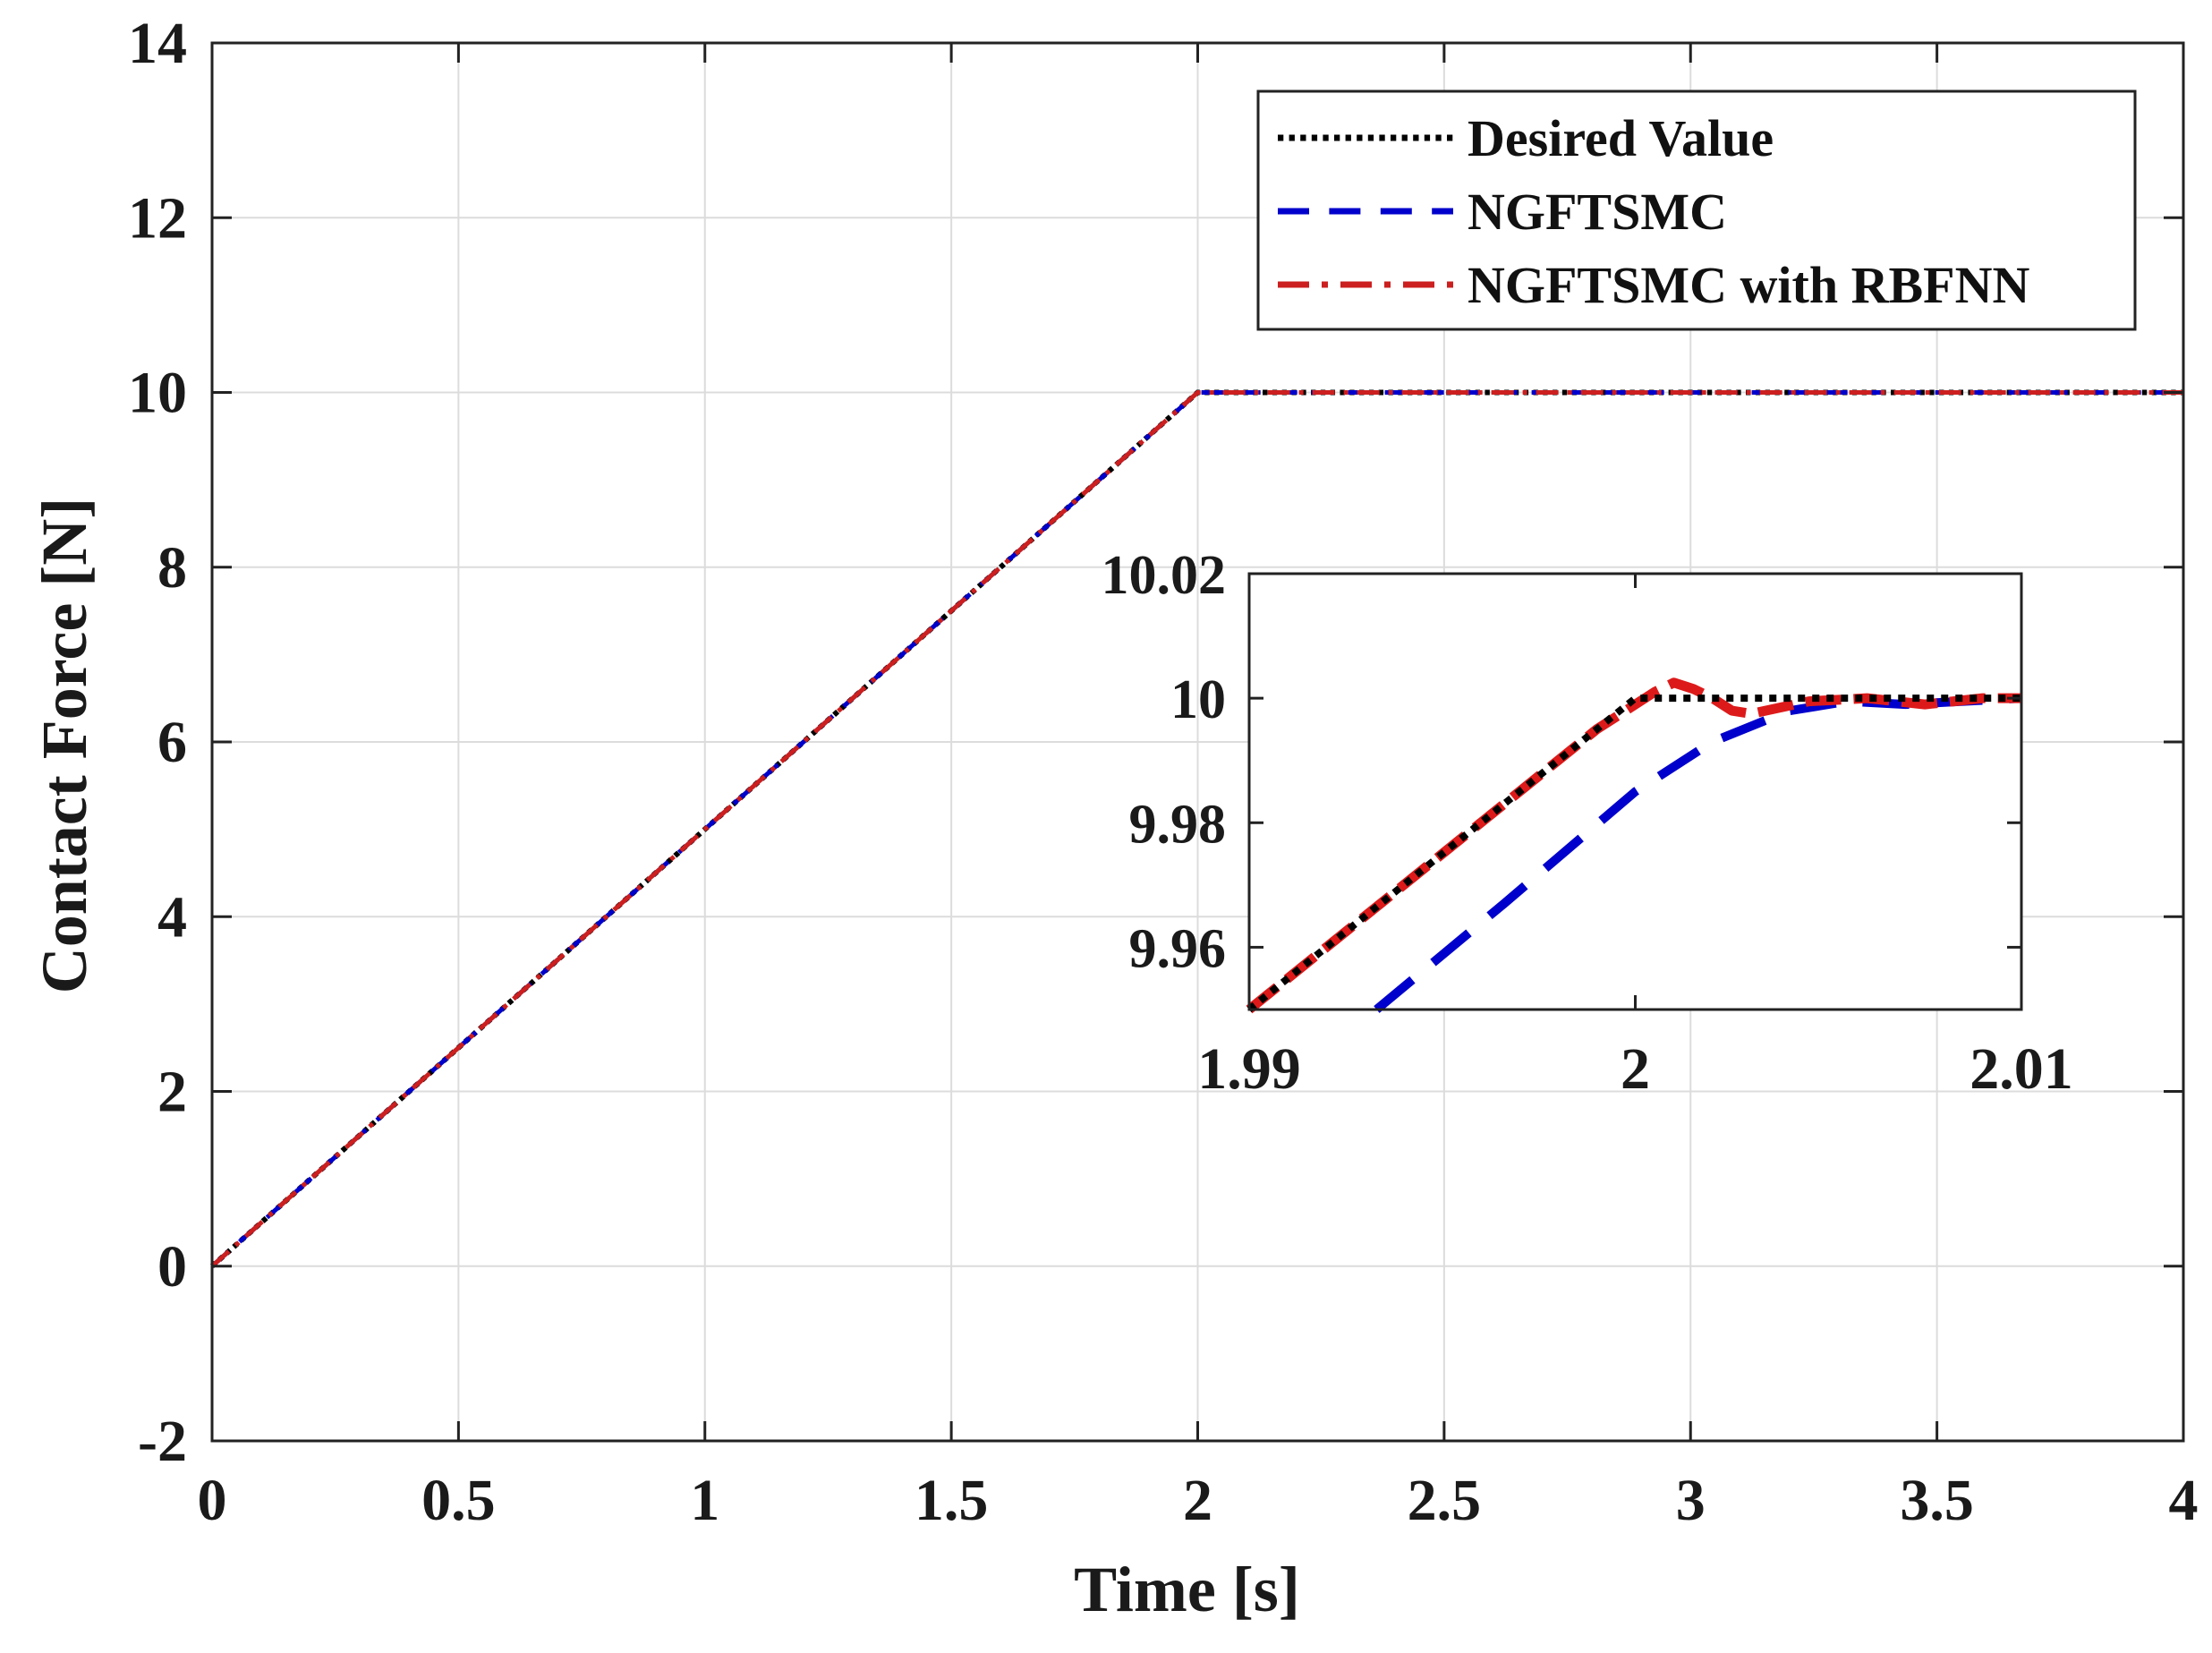  Describe the element at coordinates (172, 1266) in the screenshot. I see `y-tick-label: 0` at that location.